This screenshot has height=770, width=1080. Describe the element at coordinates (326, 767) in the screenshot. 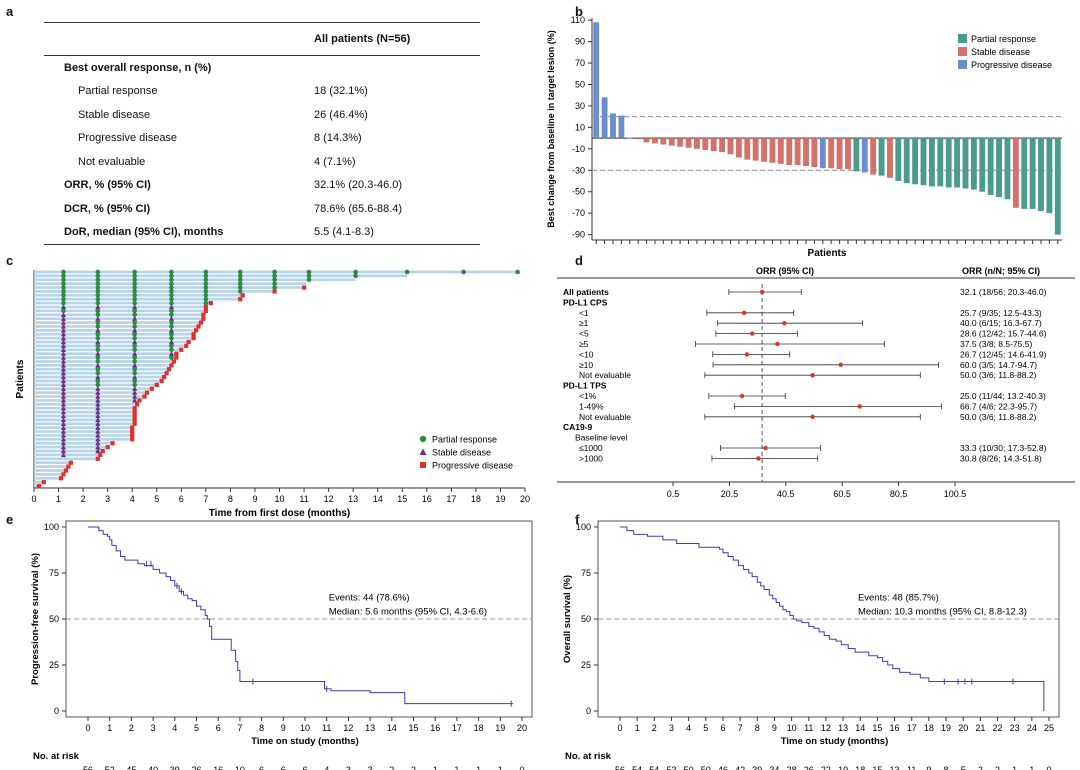

I see `at-risk-count: 4` at that location.